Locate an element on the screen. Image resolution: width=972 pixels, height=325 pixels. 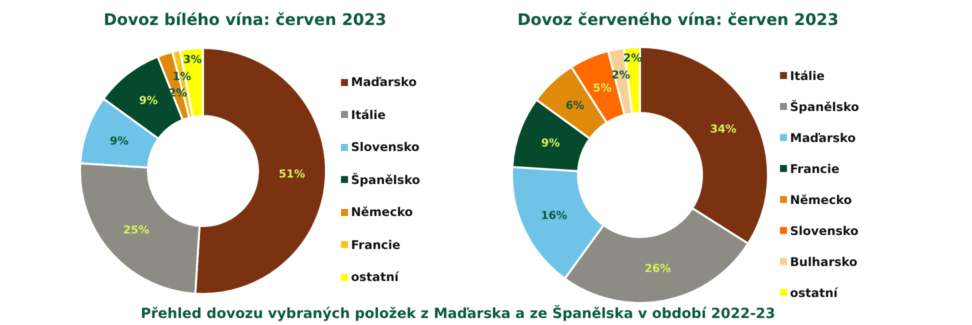
data-label: 5% is located at coordinates (602, 87).